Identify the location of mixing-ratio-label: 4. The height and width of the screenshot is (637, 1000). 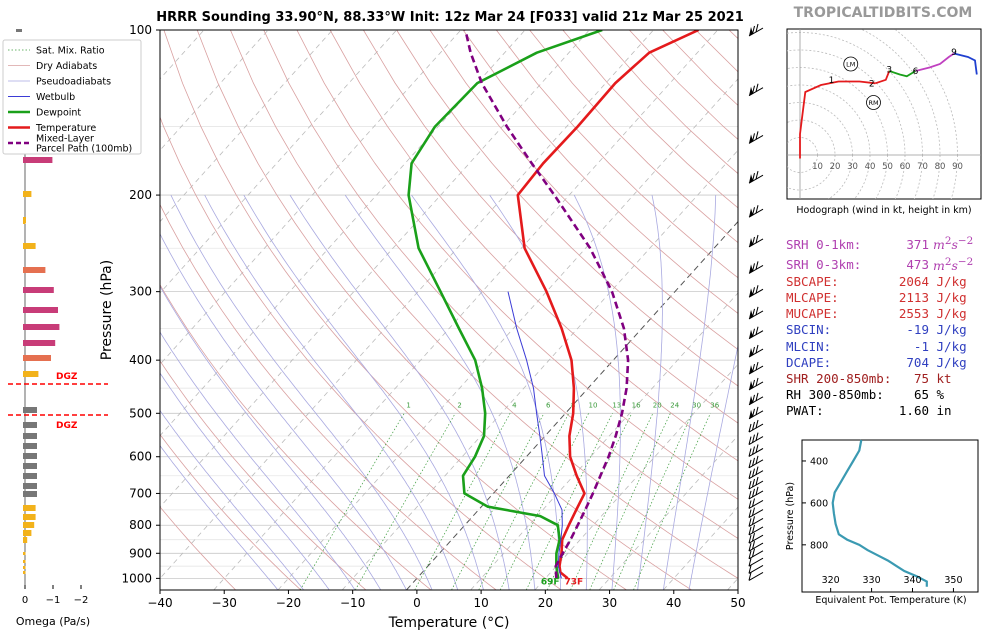
(514, 405).